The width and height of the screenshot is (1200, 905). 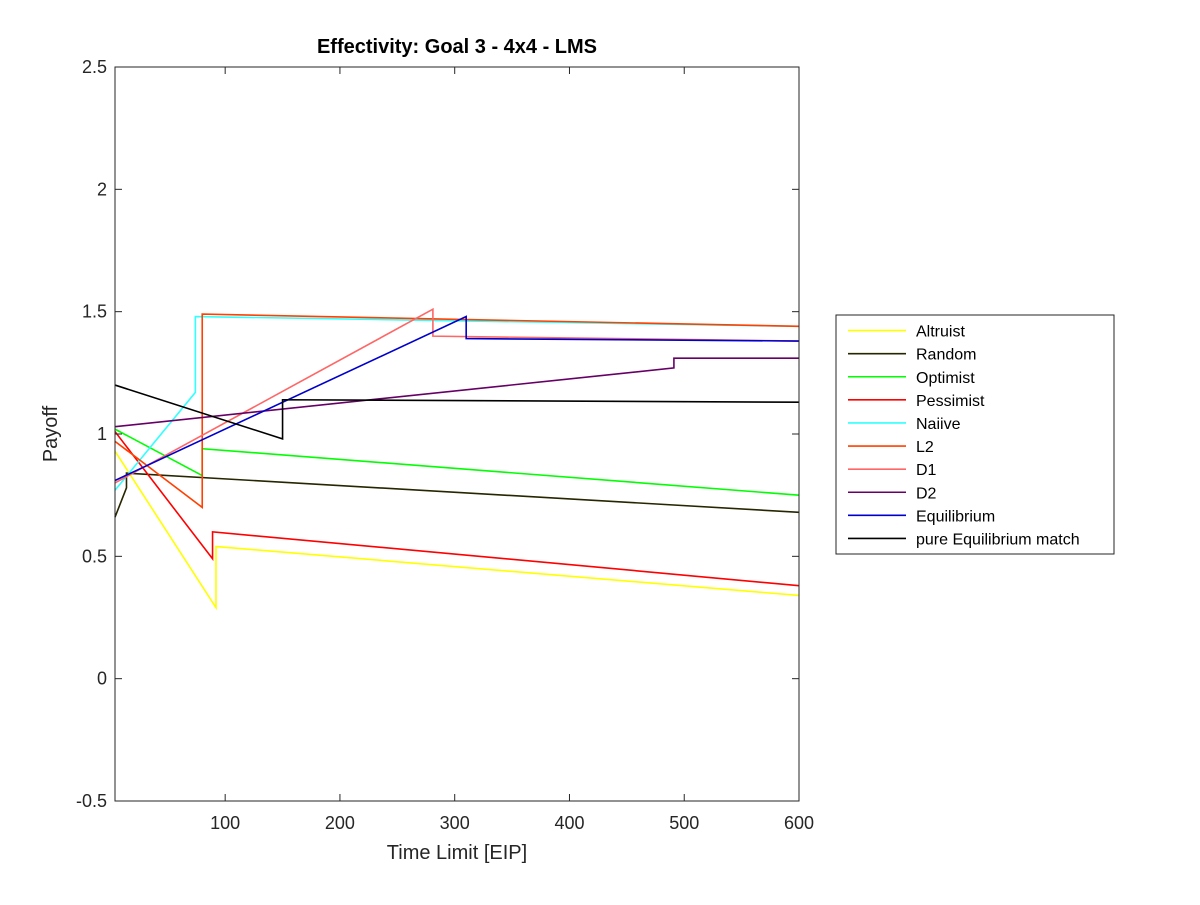 I want to click on legend-entry-label: Altruist, so click(x=940, y=332).